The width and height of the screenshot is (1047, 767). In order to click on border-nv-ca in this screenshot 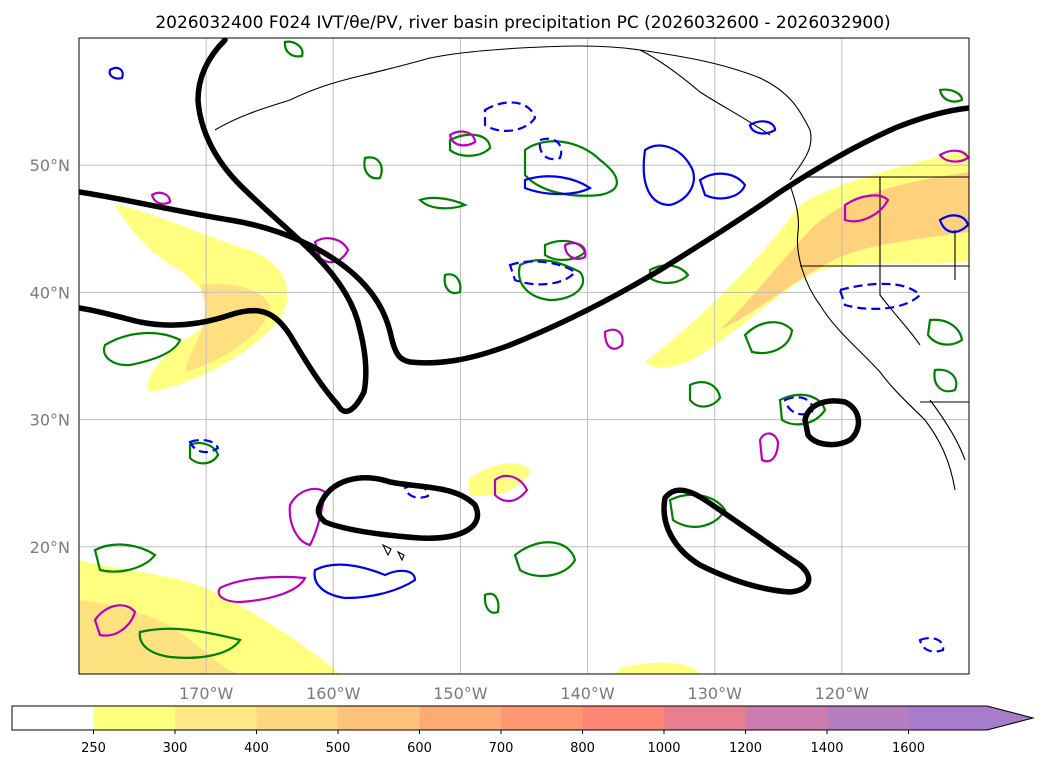, I will do `click(900, 306)`.